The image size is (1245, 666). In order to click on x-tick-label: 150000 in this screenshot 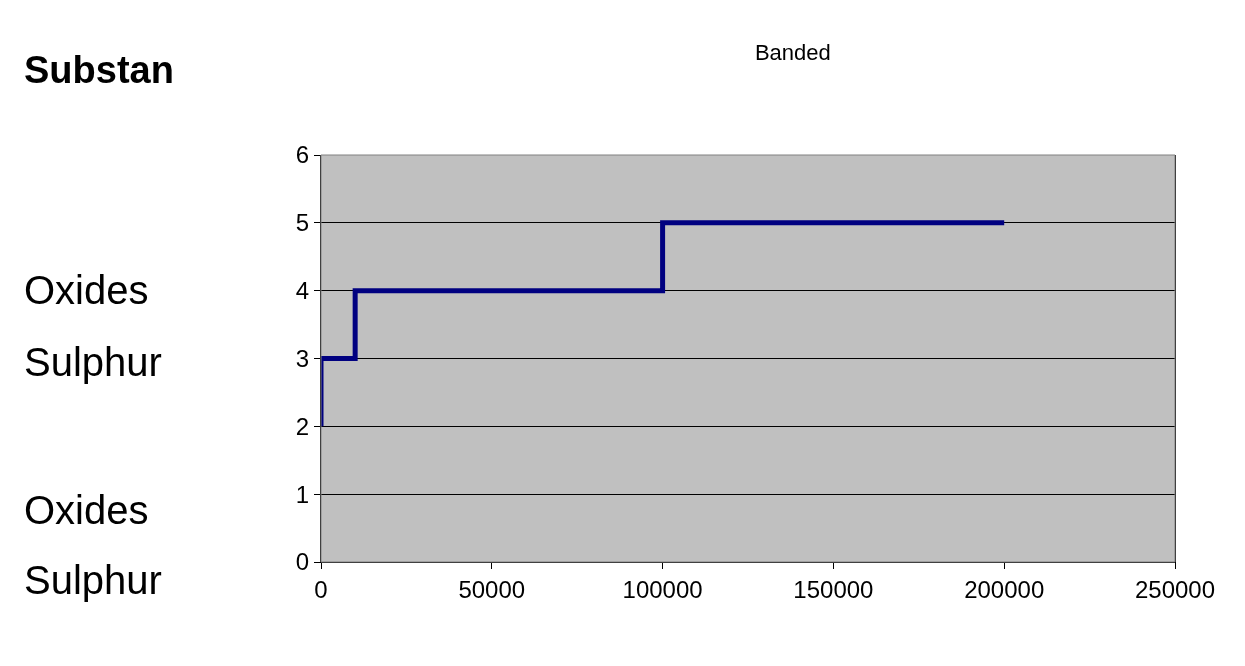, I will do `click(833, 589)`.